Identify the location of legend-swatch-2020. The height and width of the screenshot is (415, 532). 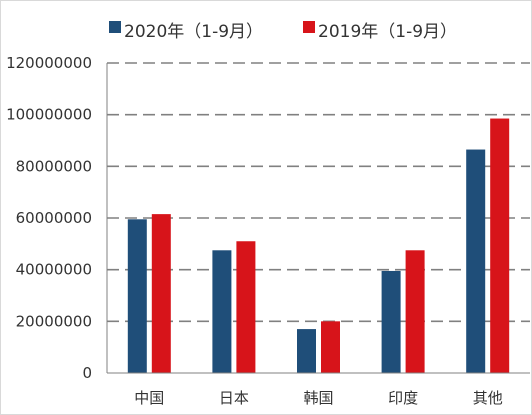
(115, 27).